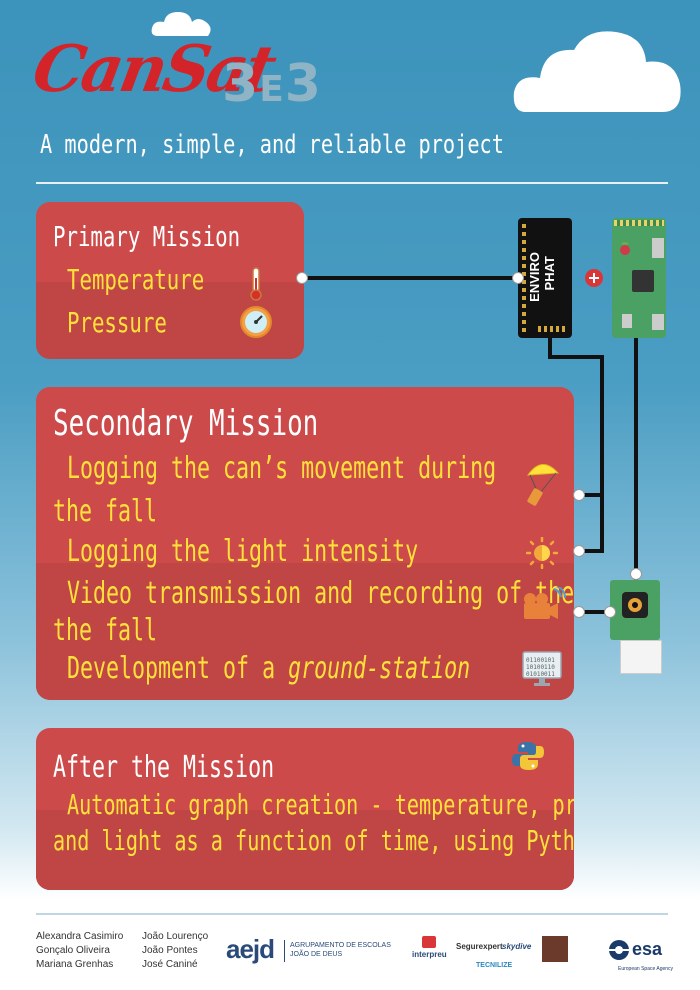 This screenshot has height=990, width=700. I want to click on thermometer-icon, so click(256, 284).